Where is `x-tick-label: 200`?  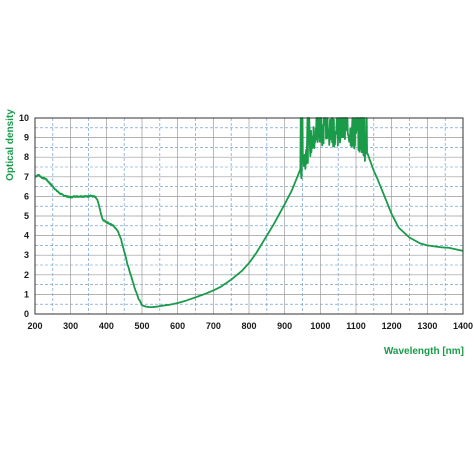 x-tick-label: 200 is located at coordinates (34, 326).